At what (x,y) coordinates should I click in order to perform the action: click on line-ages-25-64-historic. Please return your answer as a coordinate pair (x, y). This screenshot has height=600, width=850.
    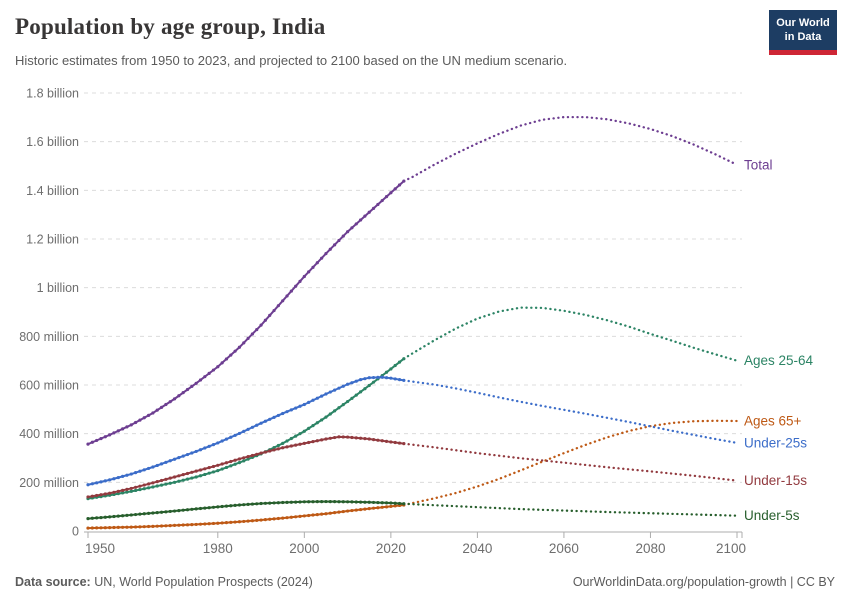
    Looking at the image, I should click on (246, 428).